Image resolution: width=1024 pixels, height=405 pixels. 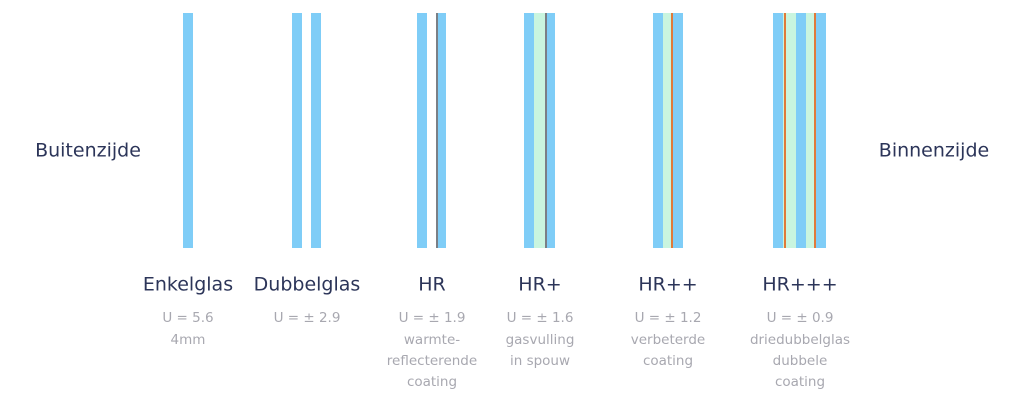 What do you see at coordinates (187, 318) in the screenshot?
I see `u-value: U = 5.6` at bounding box center [187, 318].